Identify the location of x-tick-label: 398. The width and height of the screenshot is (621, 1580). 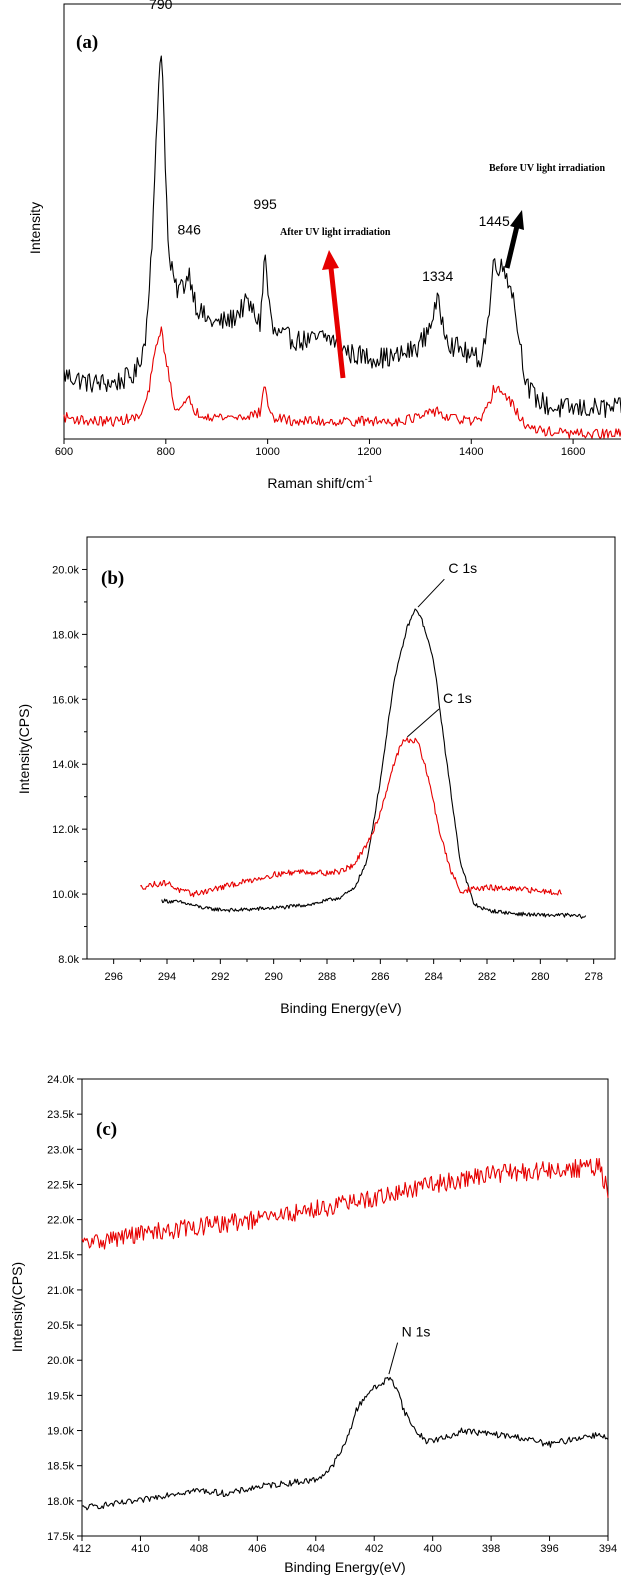
(491, 1549).